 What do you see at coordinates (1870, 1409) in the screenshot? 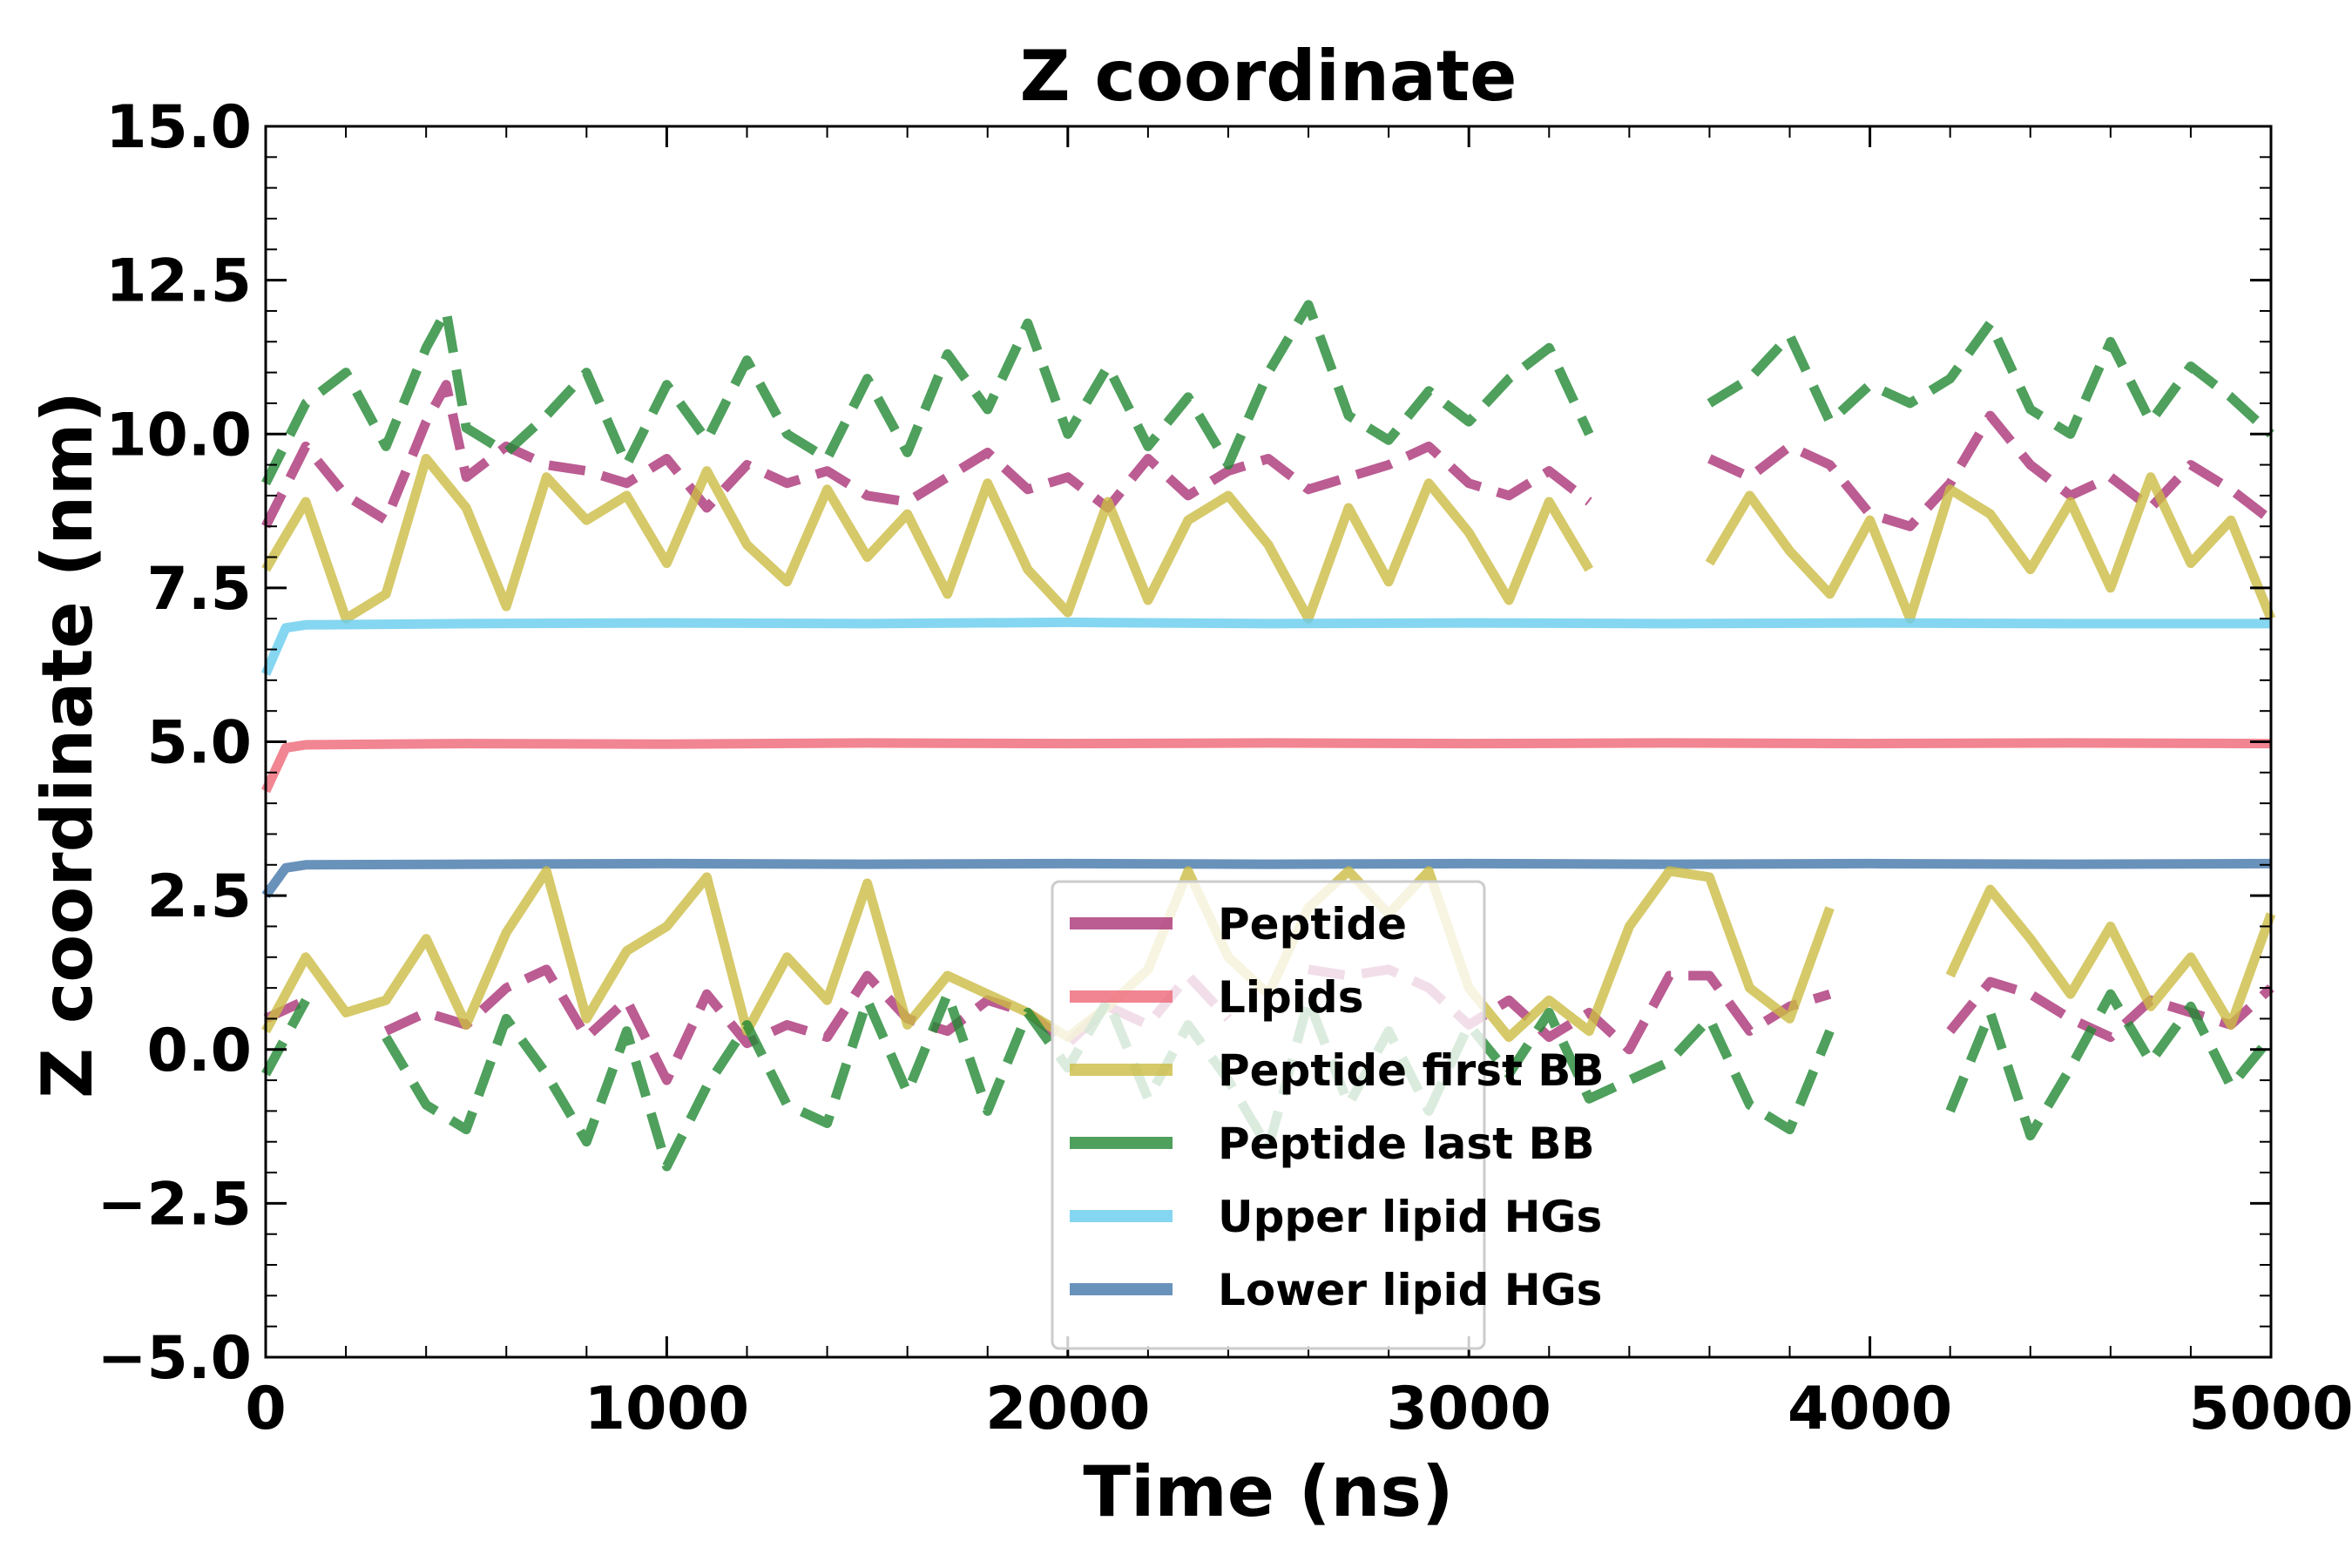
I see `x-tick-label: 4000` at bounding box center [1870, 1409].